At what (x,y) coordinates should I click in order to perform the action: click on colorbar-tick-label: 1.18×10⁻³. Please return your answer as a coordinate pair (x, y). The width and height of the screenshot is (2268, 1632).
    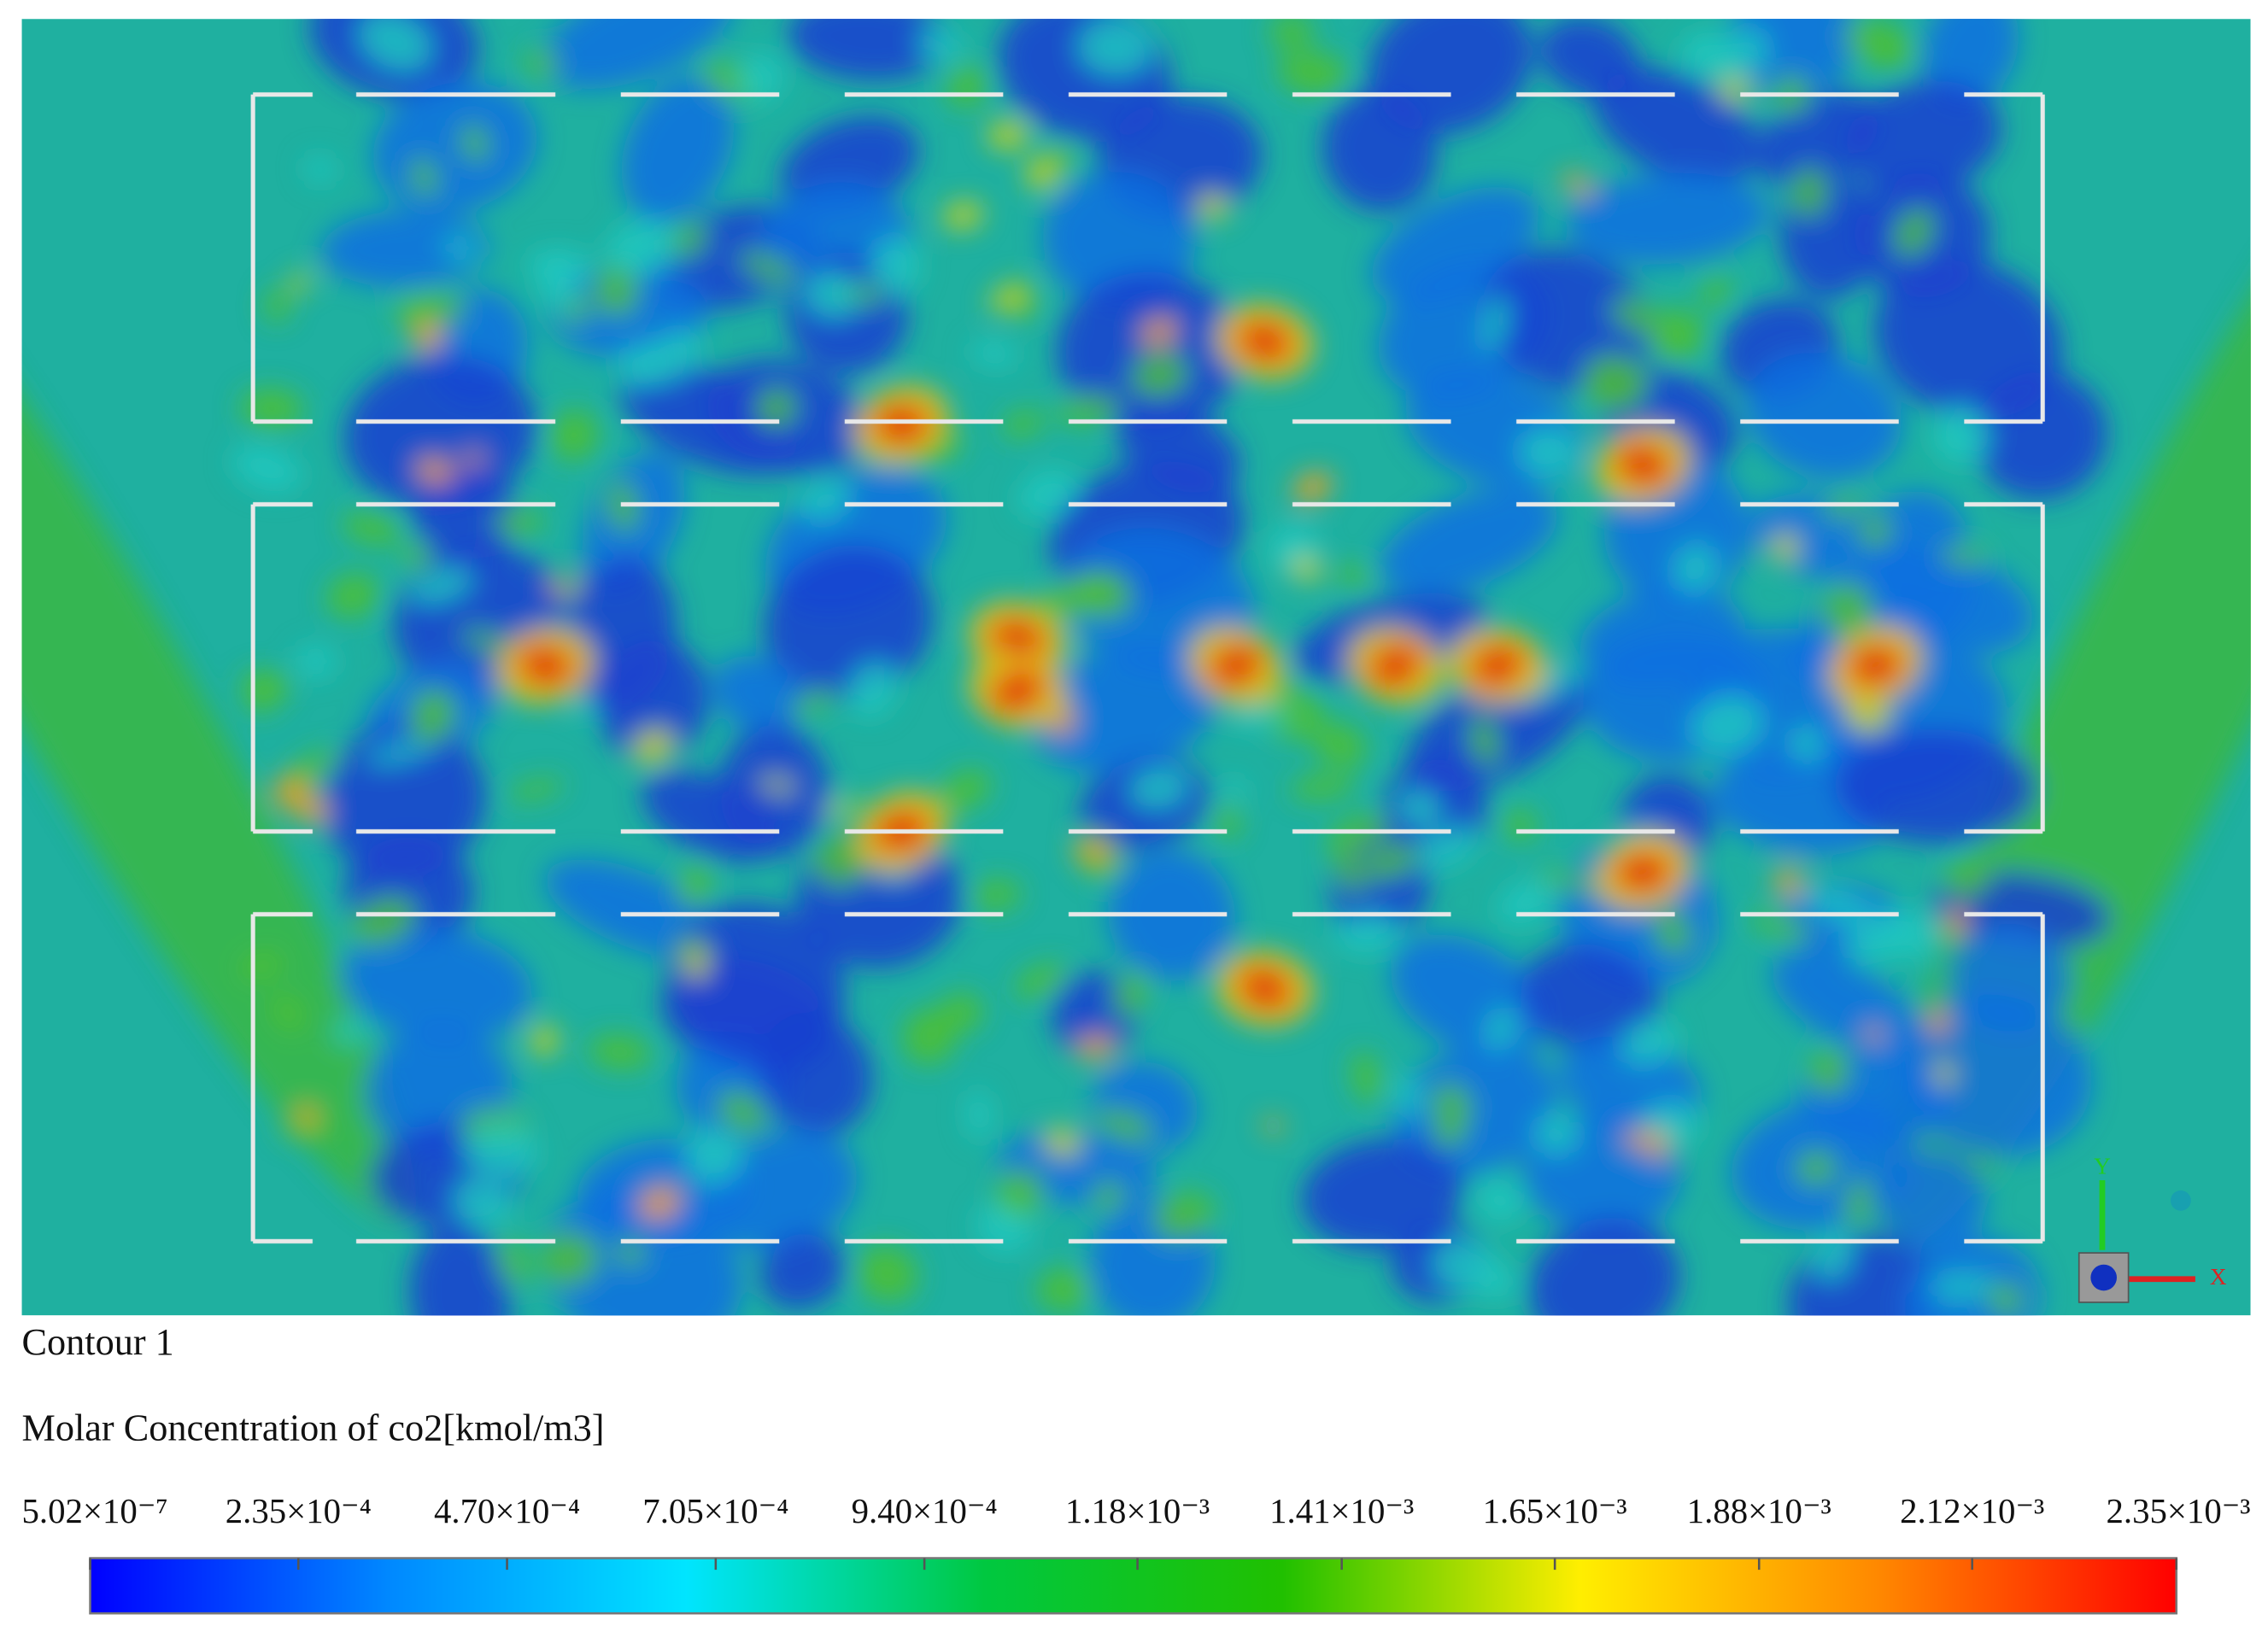
    Looking at the image, I should click on (1137, 1511).